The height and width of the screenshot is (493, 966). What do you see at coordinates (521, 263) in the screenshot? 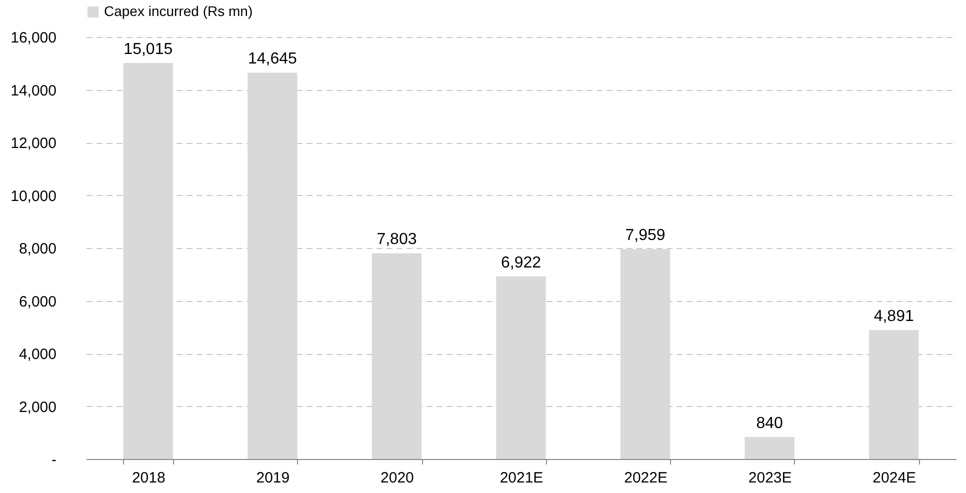
I see `data-label: 6,922` at bounding box center [521, 263].